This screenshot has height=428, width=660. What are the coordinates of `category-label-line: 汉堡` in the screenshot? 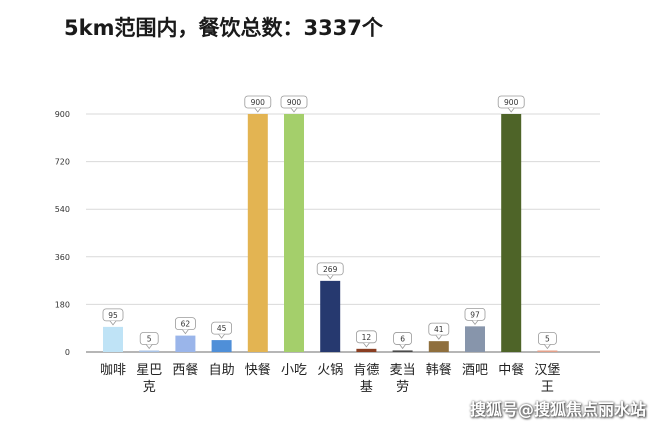 It's located at (547, 370).